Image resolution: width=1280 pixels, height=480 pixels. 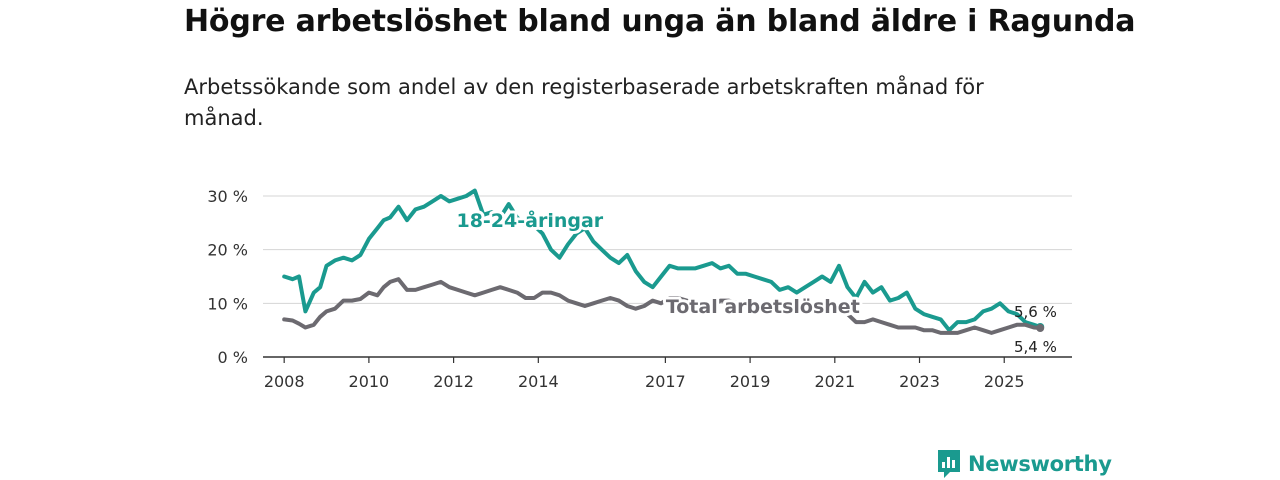 What do you see at coordinates (227, 303) in the screenshot?
I see `y-tick-label: 10 %` at bounding box center [227, 303].